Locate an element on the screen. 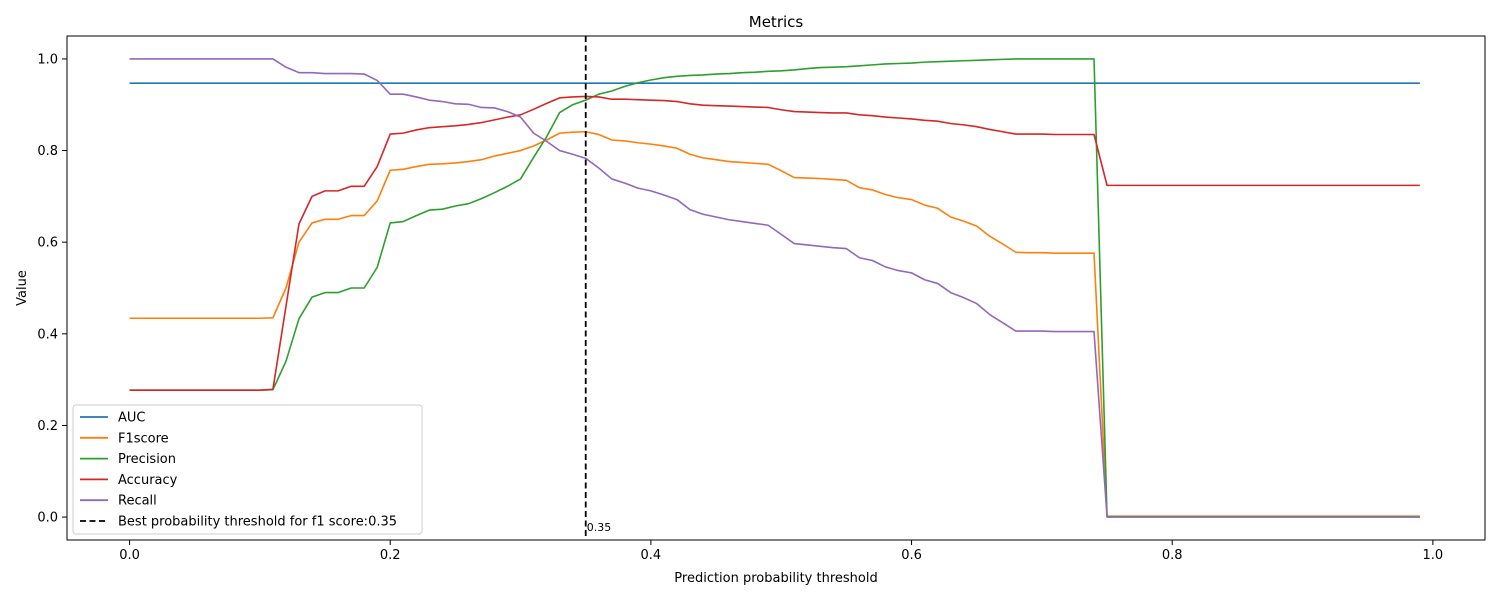 This screenshot has width=1500, height=600. legend-label-recall: Recall is located at coordinates (137, 501).